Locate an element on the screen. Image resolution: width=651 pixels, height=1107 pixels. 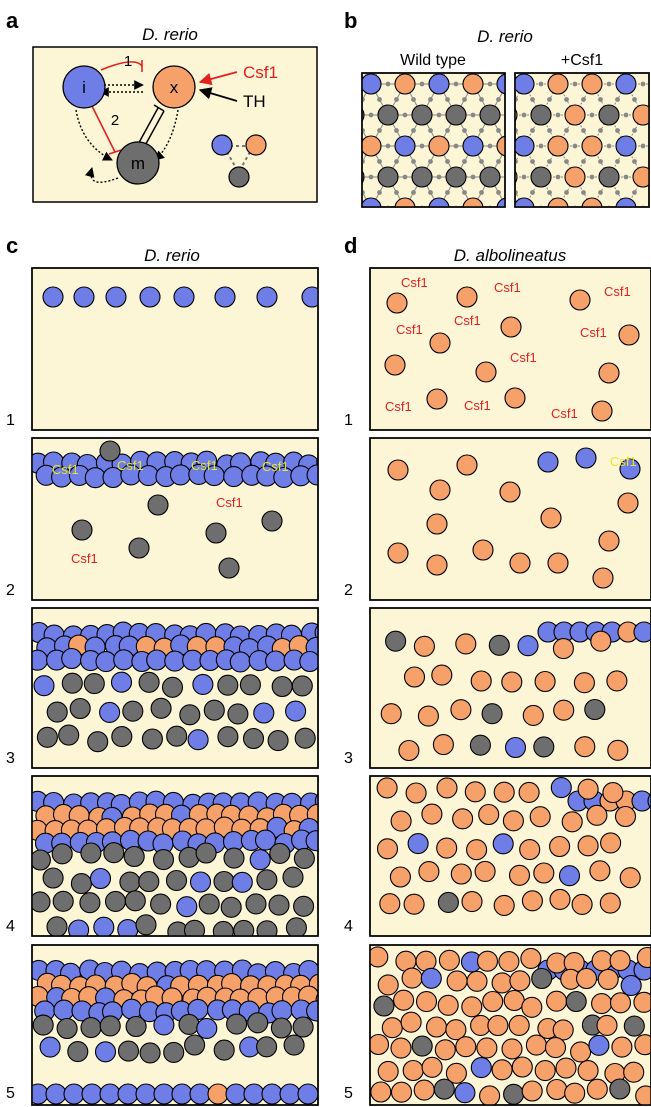
edge-2-label: 2 is located at coordinates (115, 120).